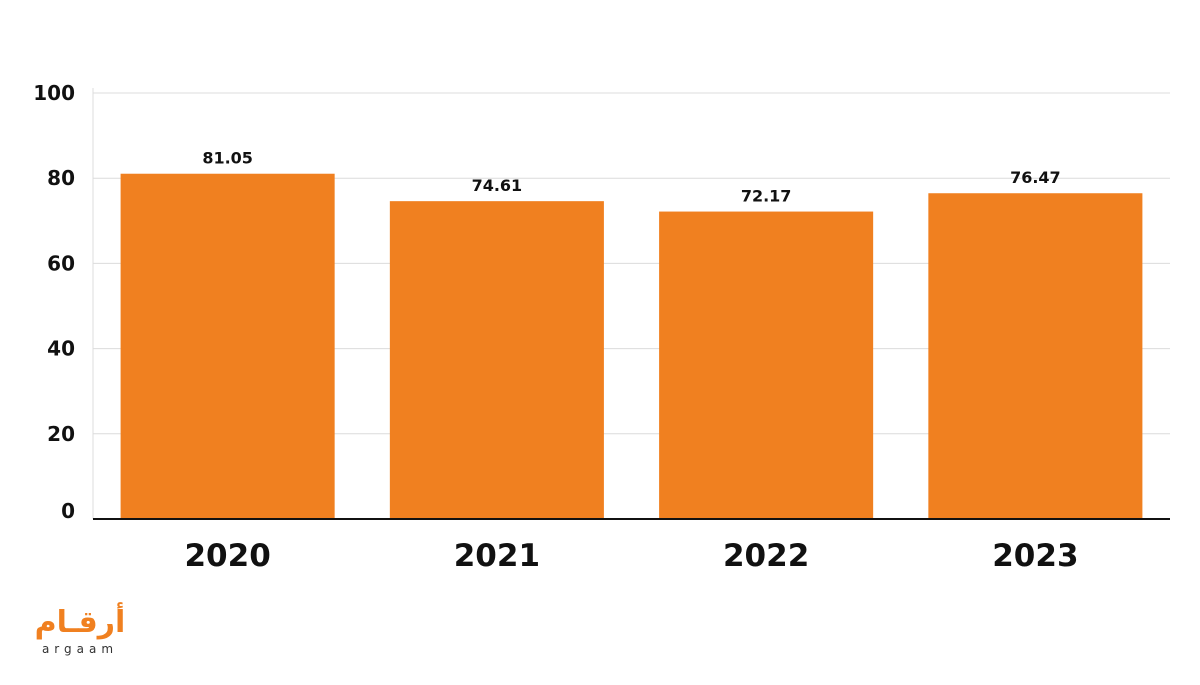  Describe the element at coordinates (54, 302) in the screenshot. I see `y-axis-ticks: 0 20 40 60 80 100` at that location.